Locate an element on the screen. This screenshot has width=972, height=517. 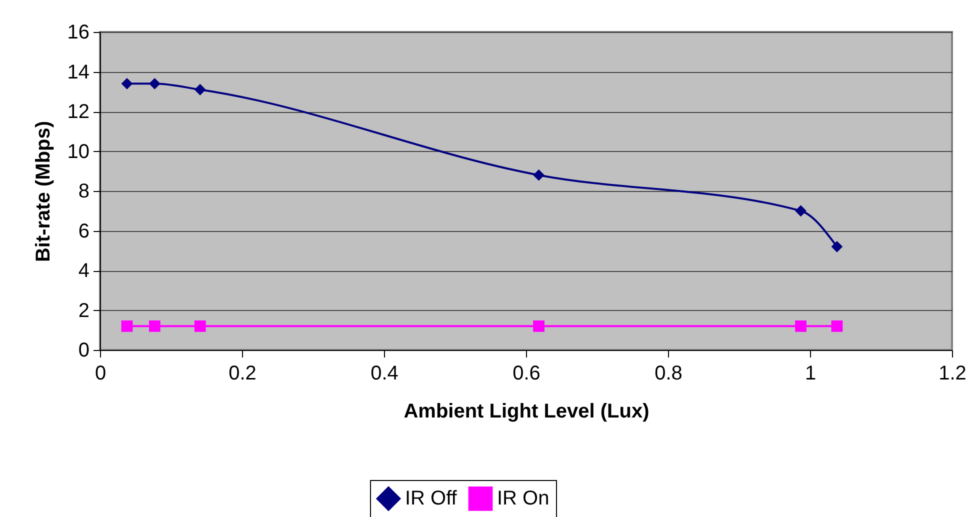
x-tick-label: 1 is located at coordinates (810, 373).